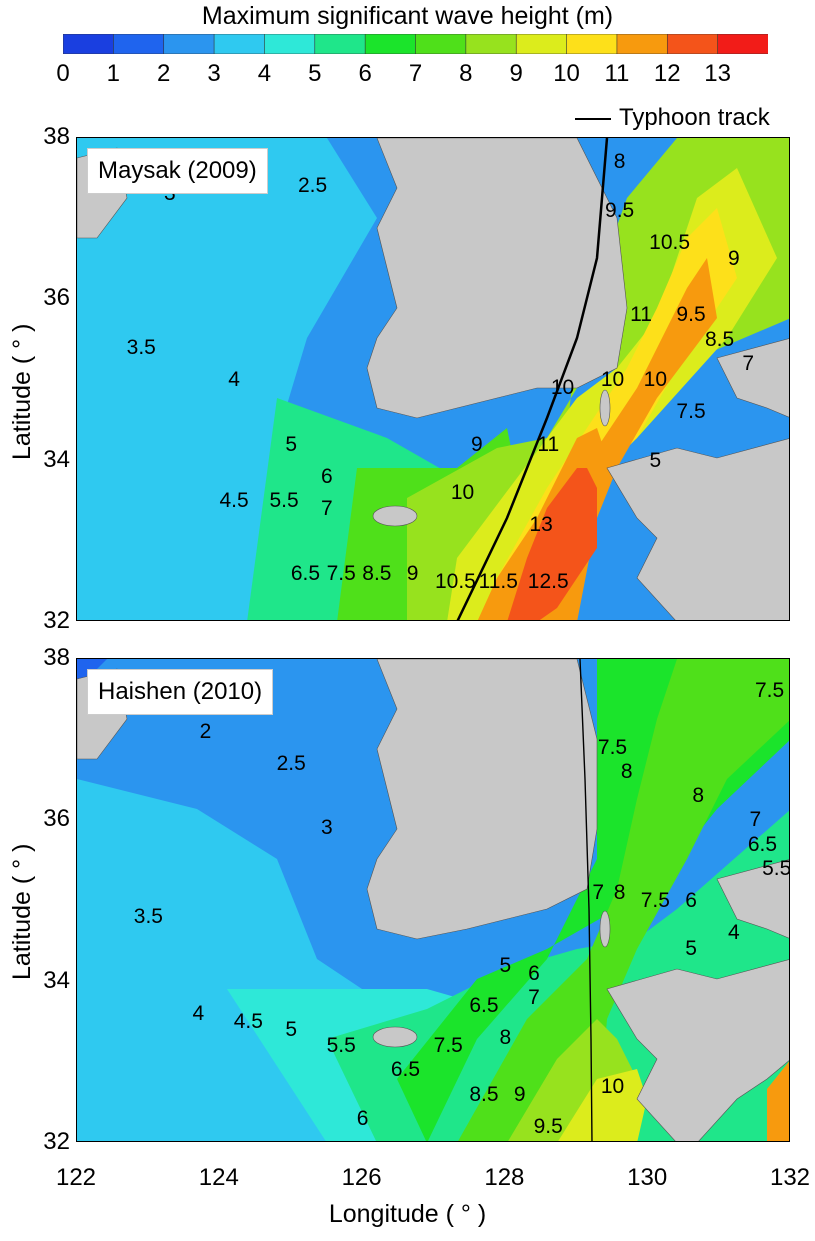 The image size is (815, 1241). I want to click on wave-zone-13m, so click(552, 544).